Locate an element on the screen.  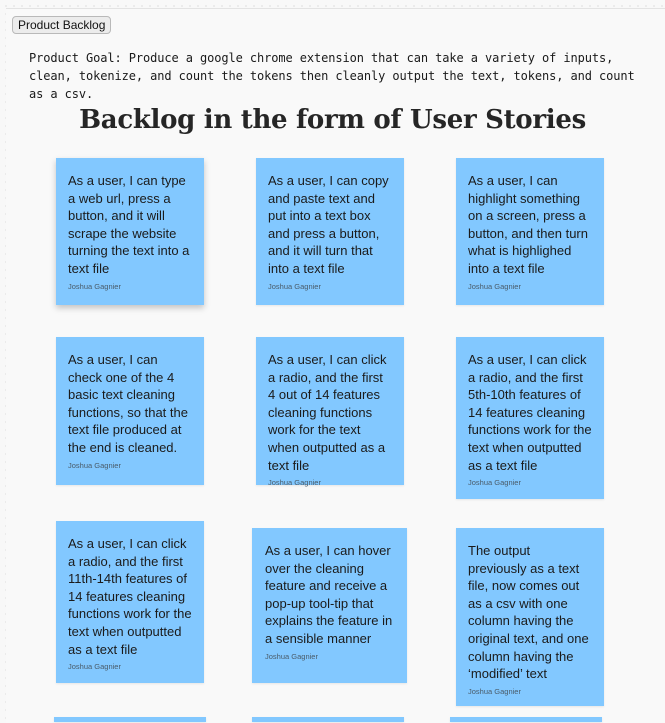
page-title: Backlog in the form of User Stories is located at coordinates (332, 120).